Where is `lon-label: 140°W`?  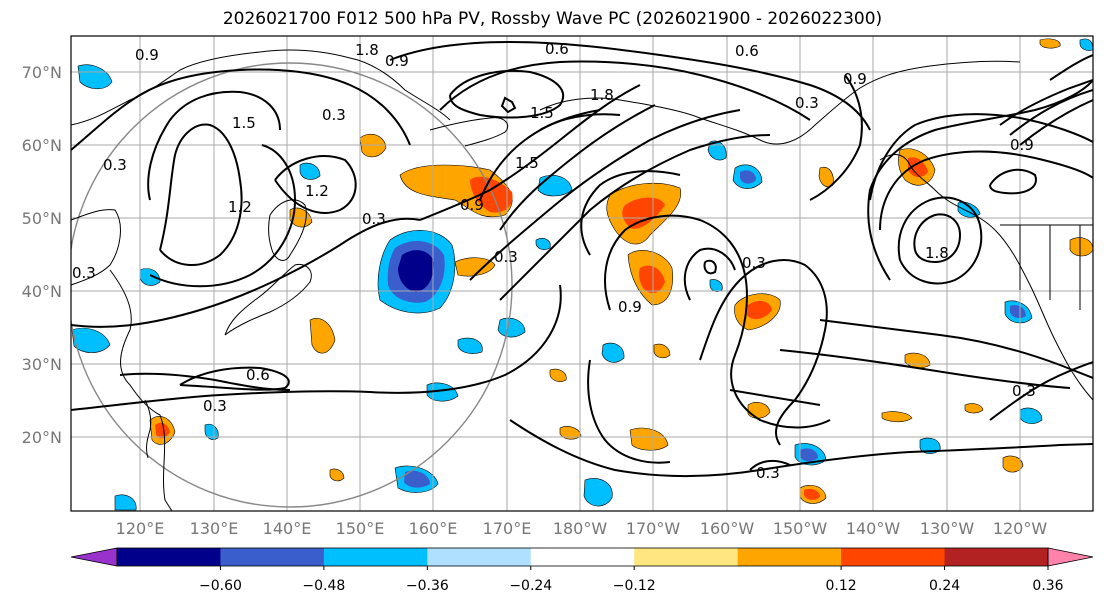
lon-label: 140°W is located at coordinates (873, 528).